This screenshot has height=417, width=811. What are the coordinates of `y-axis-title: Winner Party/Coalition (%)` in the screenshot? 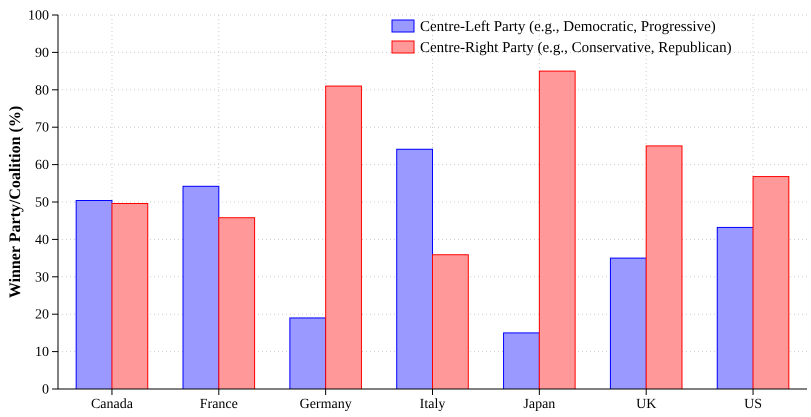 It's located at (15, 202).